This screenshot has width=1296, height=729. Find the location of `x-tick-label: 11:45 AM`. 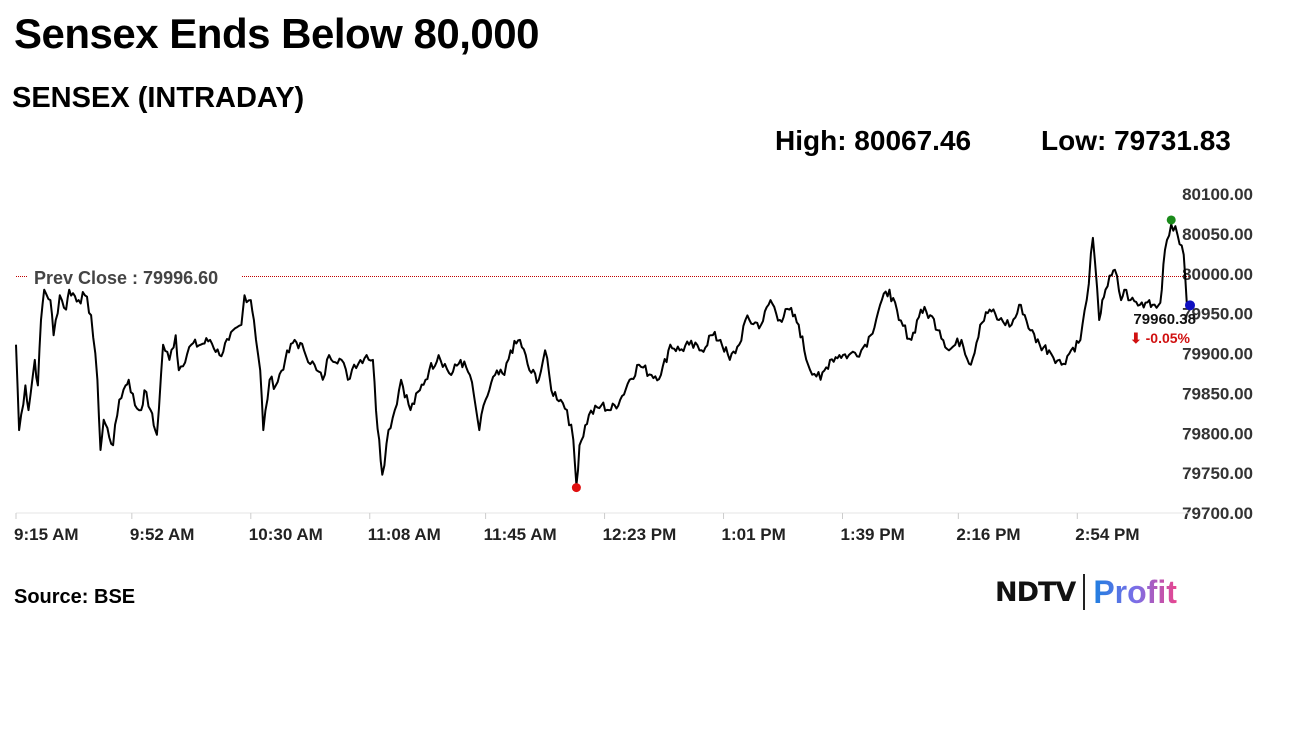

x-tick-label: 11:45 AM is located at coordinates (520, 534).